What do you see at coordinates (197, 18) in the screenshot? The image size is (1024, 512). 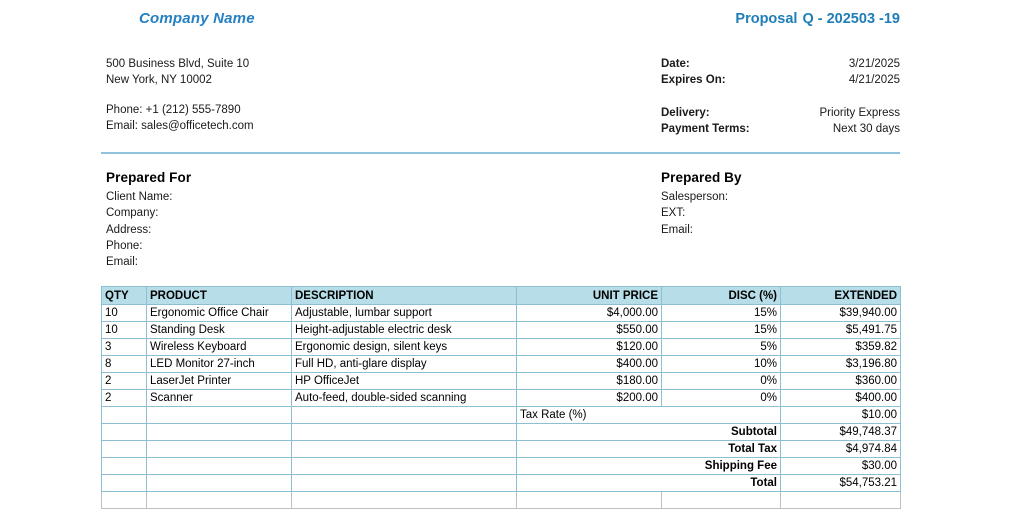 I see `company-name: Company Name` at bounding box center [197, 18].